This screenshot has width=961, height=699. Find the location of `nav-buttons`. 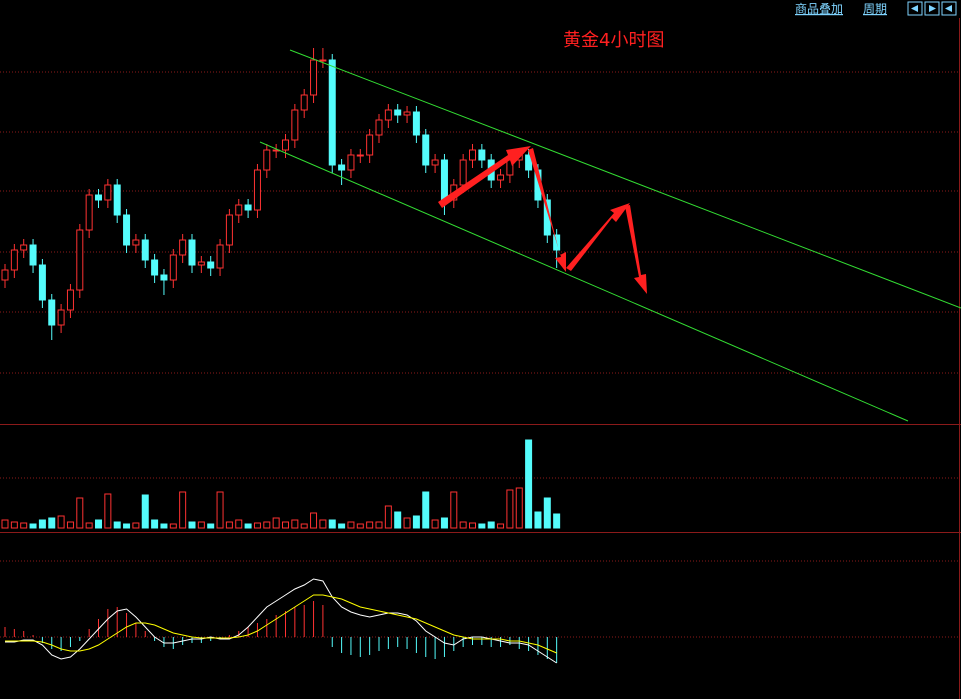

nav-buttons is located at coordinates (932, 8).